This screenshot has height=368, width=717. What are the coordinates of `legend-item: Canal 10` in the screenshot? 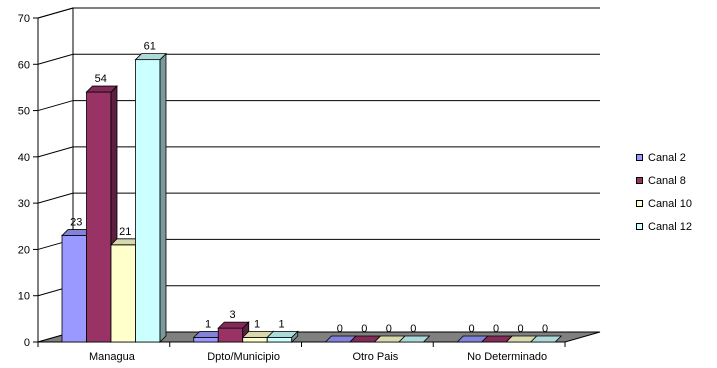 It's located at (664, 203).